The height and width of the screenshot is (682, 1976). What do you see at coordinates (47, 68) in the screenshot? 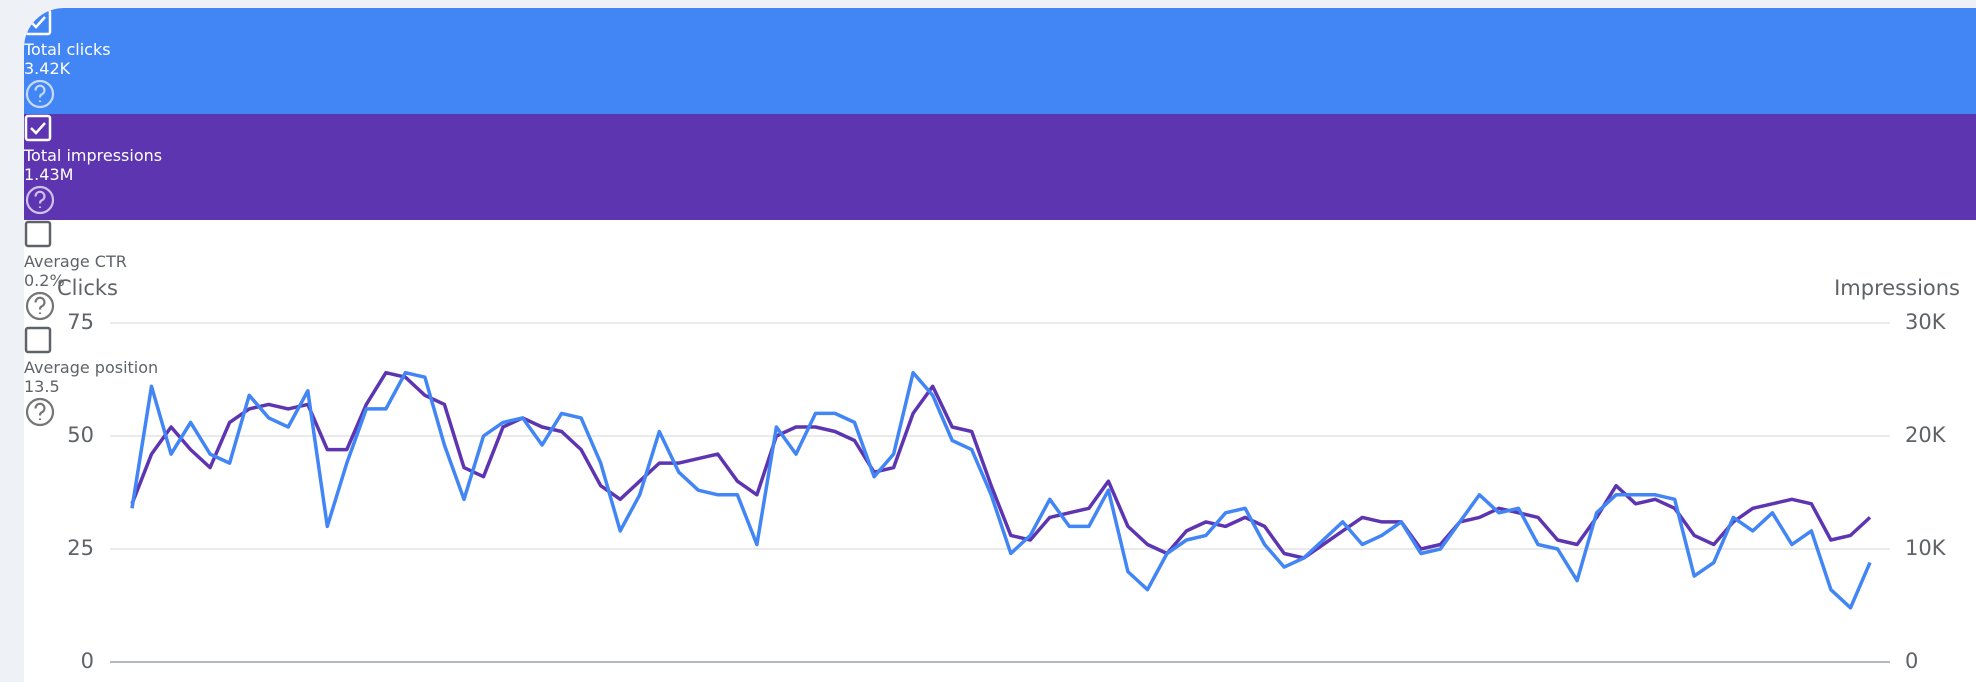
I see `metric-value: 3.42K` at bounding box center [47, 68].